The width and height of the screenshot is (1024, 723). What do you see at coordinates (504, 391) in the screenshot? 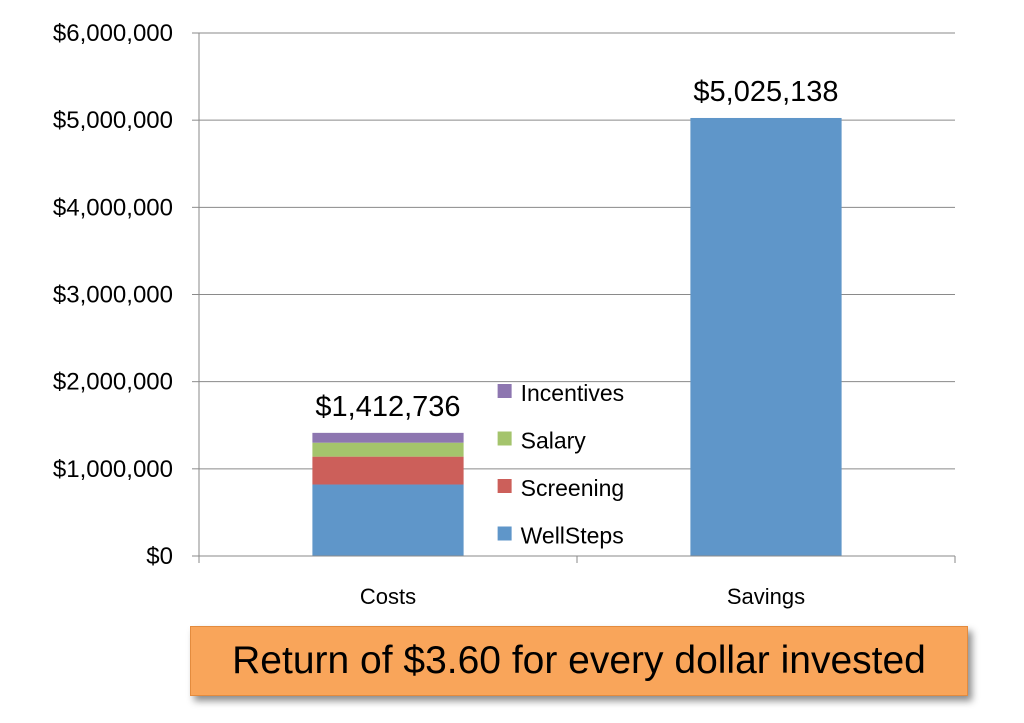
I see `legend-swatch-incentives` at bounding box center [504, 391].